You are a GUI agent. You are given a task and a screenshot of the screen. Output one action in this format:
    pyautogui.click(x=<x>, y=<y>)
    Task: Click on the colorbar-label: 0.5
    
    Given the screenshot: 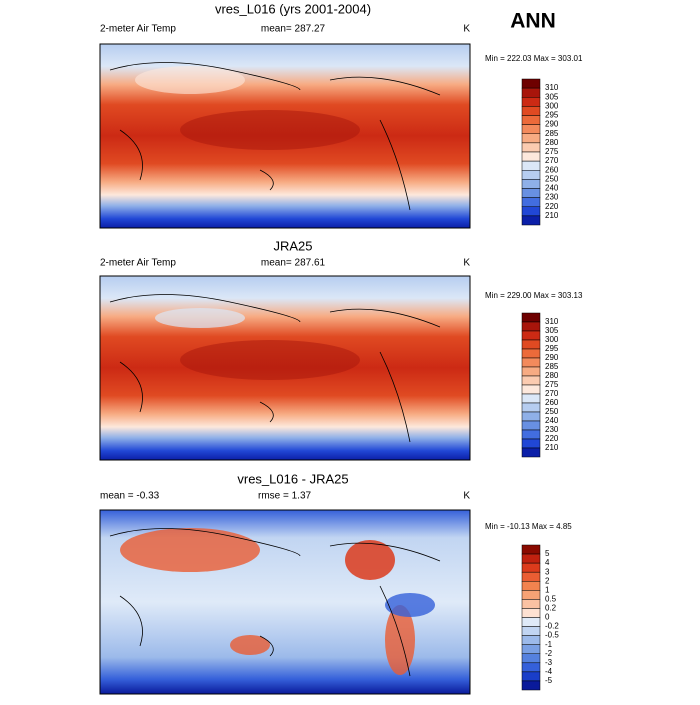 What is the action you would take?
    pyautogui.click(x=551, y=598)
    